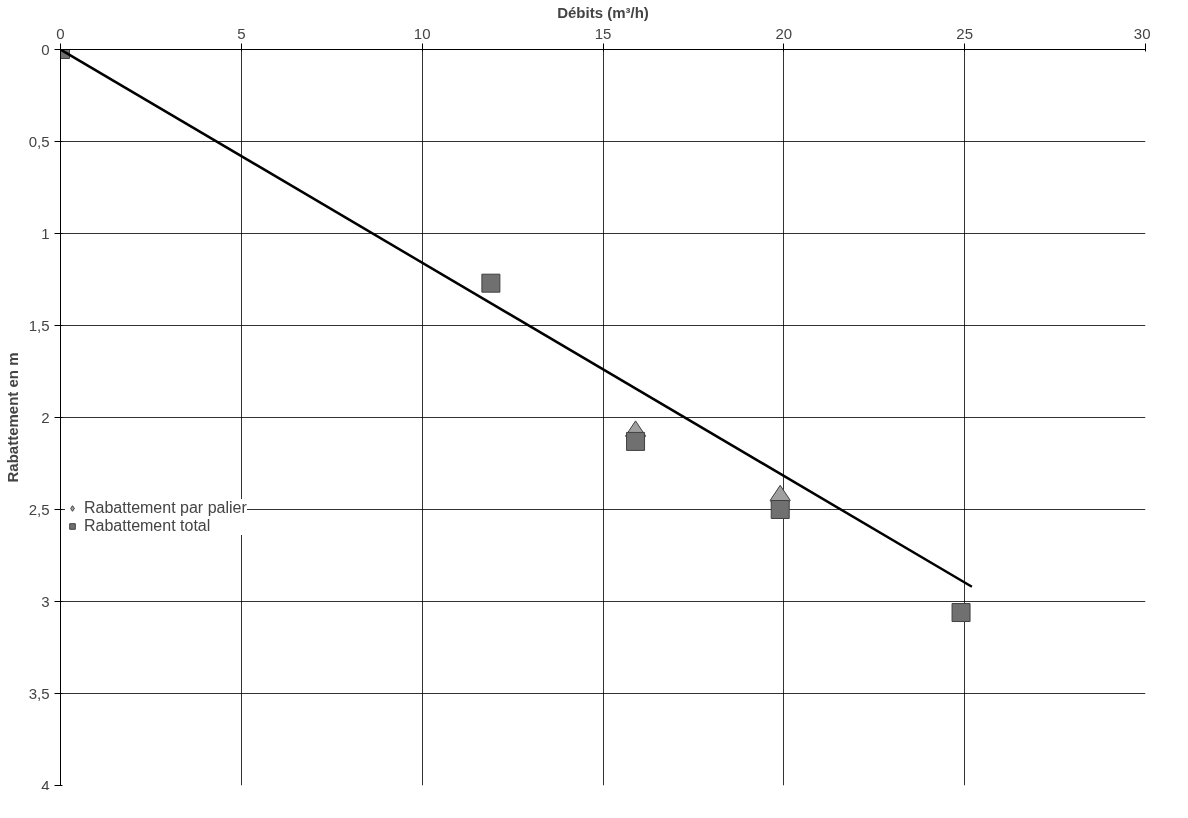 The width and height of the screenshot is (1188, 818). Describe the element at coordinates (45, 785) in the screenshot. I see `y-tick-label: 4` at that location.